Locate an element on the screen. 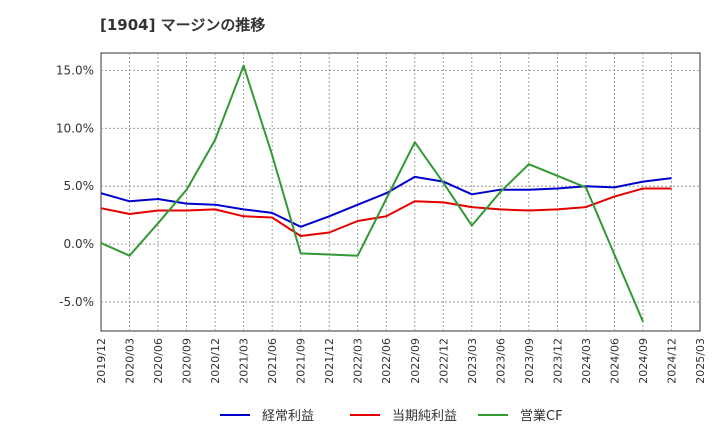  y-tick-label: -5.0% is located at coordinates (76, 302).